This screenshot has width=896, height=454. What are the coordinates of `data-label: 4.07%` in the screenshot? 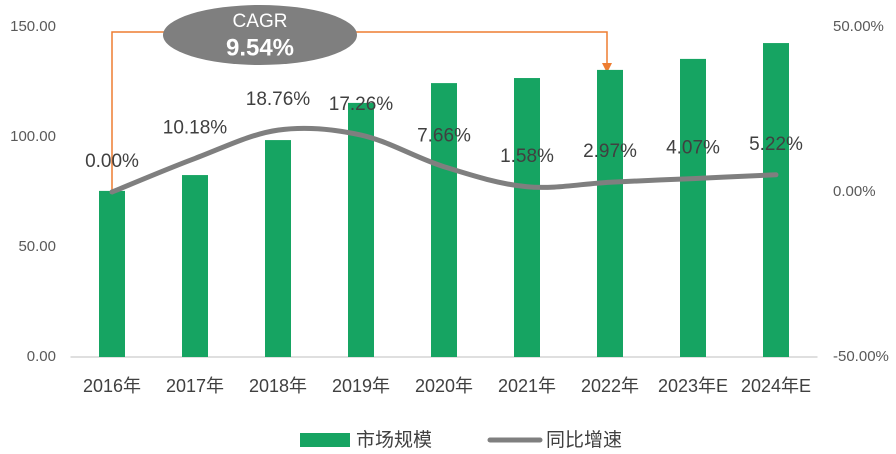 It's located at (693, 148).